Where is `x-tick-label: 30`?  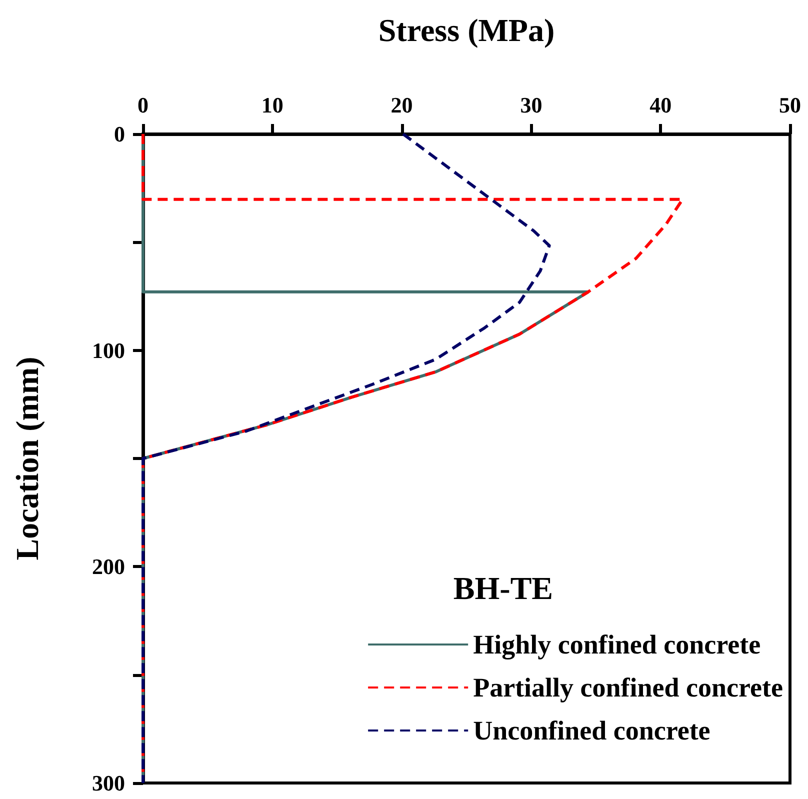
x-tick-label: 30 is located at coordinates (531, 105).